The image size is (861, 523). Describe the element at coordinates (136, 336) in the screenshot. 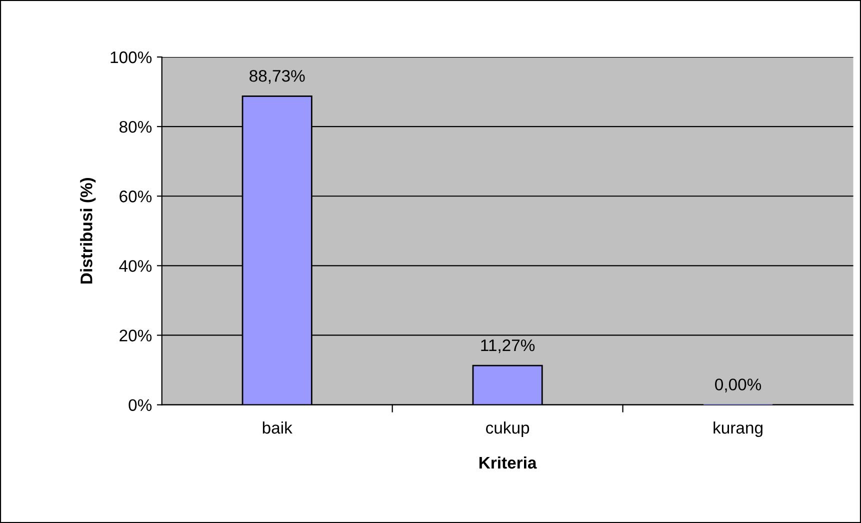

I see `y-tick-label: 20%` at that location.